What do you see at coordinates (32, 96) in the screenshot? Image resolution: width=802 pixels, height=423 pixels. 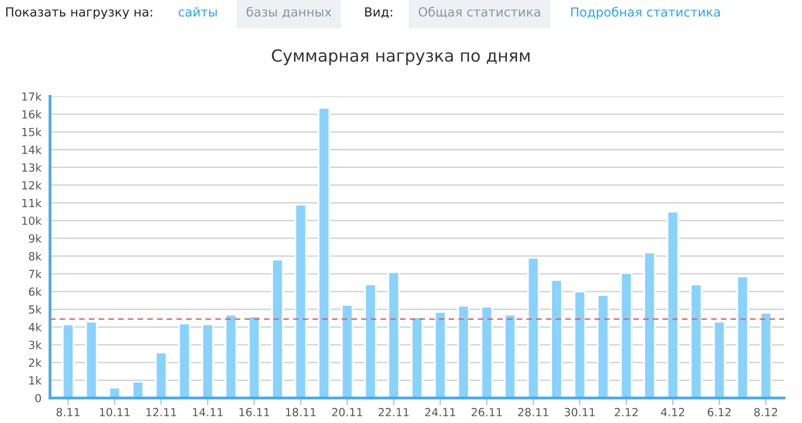 I see `y-tick-label: 17k` at bounding box center [32, 96].